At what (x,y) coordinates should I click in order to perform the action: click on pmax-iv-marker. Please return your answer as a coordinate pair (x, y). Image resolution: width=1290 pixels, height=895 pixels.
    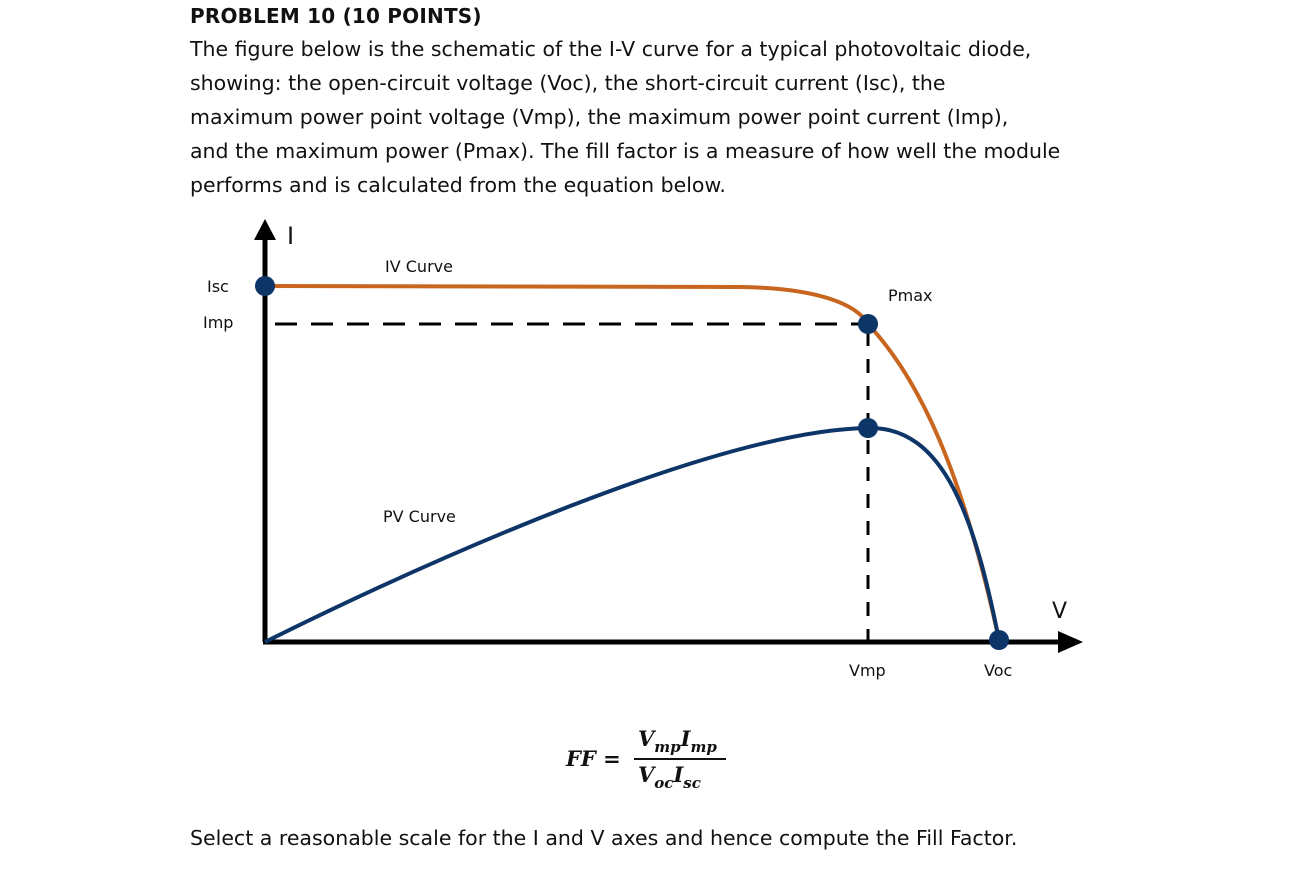
    Looking at the image, I should click on (868, 324).